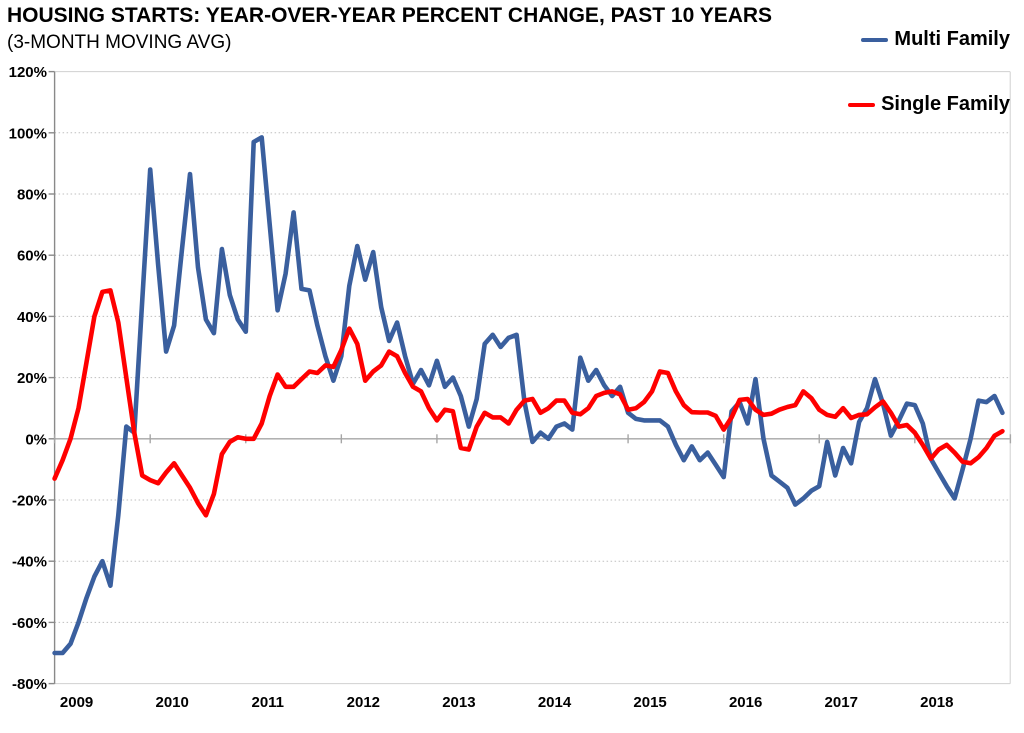 The height and width of the screenshot is (733, 1024). What do you see at coordinates (32, 256) in the screenshot?
I see `y-axis-label: 60%` at bounding box center [32, 256].